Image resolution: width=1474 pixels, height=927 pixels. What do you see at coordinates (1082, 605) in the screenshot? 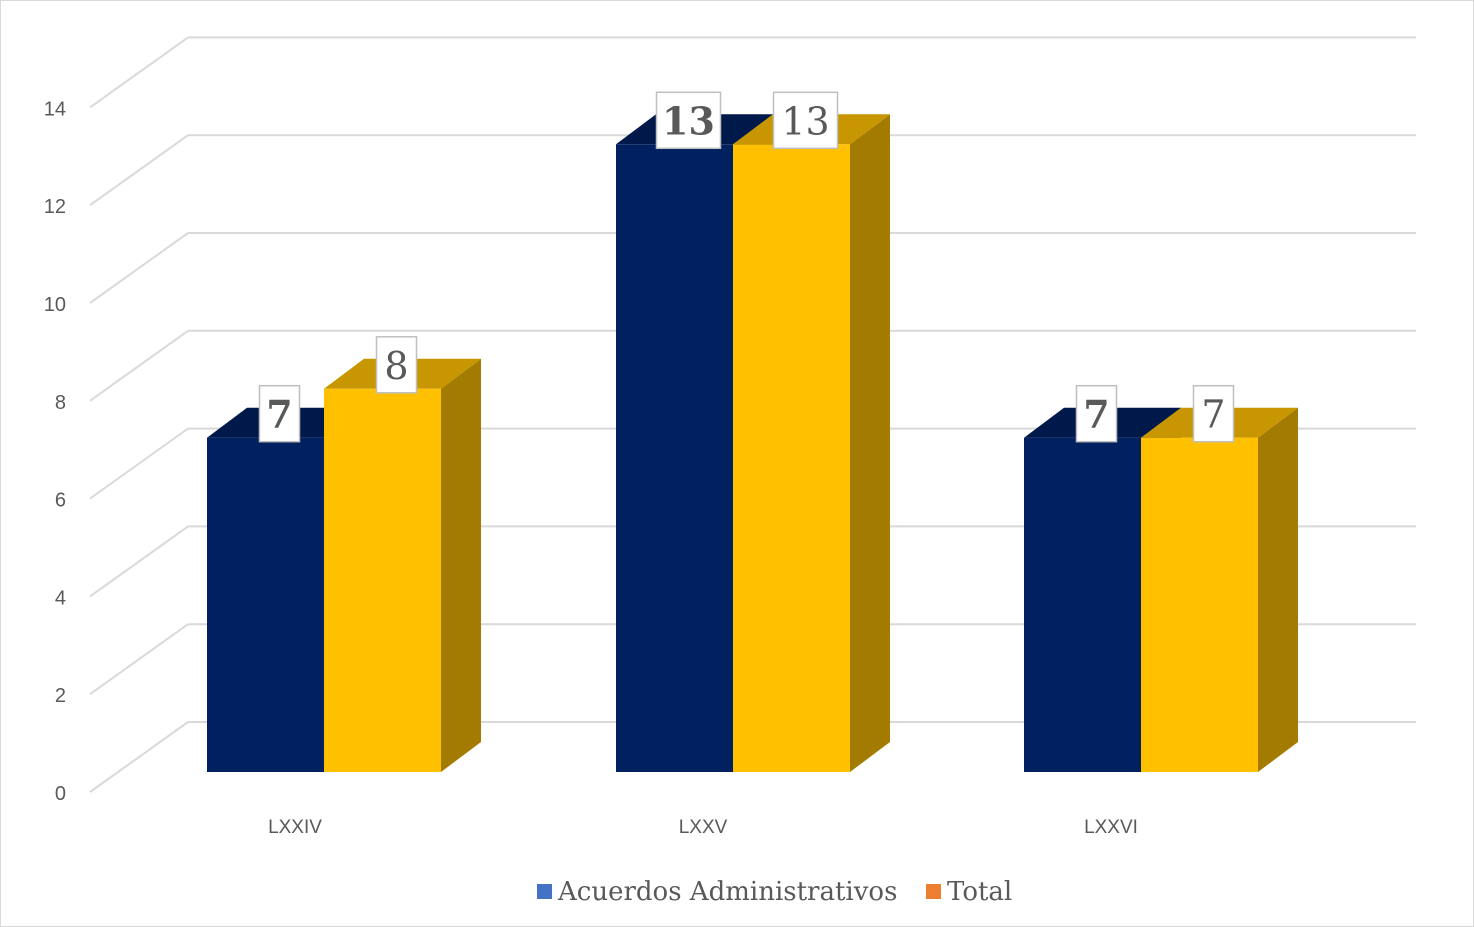
I see `bar-acuerdos-administrativos-lxxvi` at bounding box center [1082, 605].